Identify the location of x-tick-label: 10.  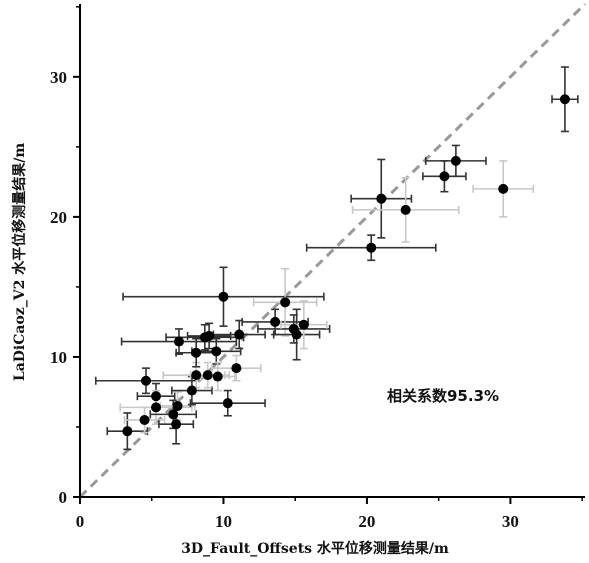
(223, 521).